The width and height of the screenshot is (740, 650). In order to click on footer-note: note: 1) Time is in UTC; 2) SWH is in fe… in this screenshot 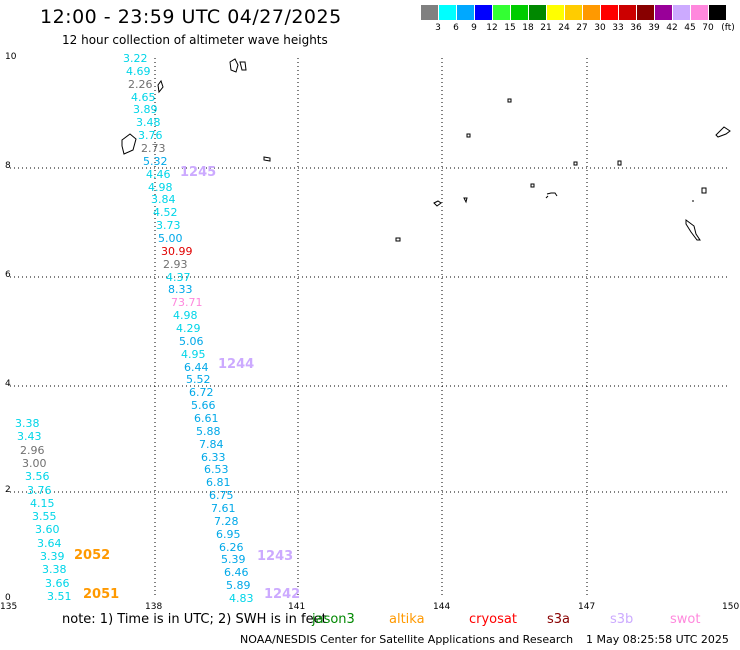, I will do `click(194, 619)`.